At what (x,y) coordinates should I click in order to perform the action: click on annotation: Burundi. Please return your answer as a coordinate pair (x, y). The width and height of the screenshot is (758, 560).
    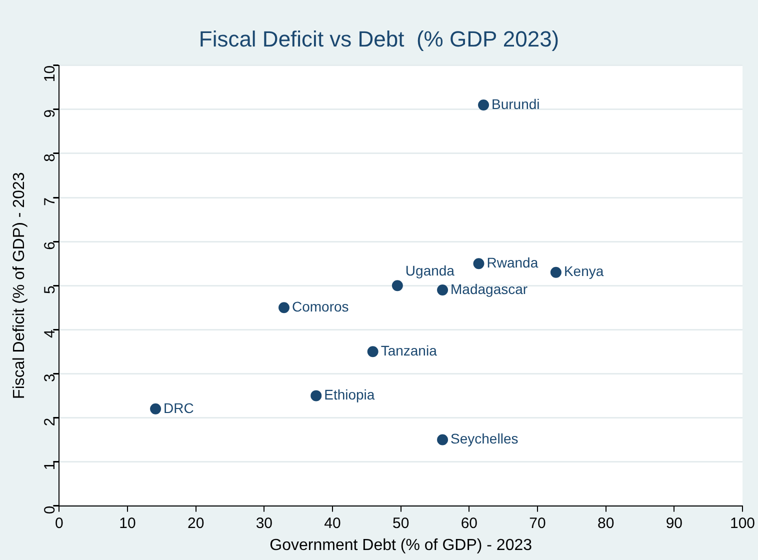
    Looking at the image, I should click on (516, 104).